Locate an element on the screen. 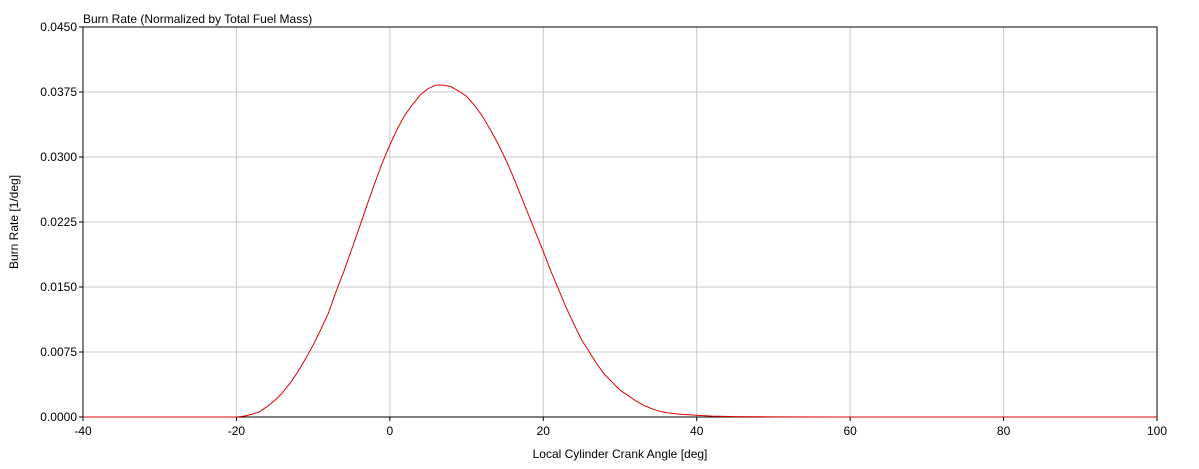 The image size is (1199, 469). x-tick-label: 100 is located at coordinates (1157, 431).